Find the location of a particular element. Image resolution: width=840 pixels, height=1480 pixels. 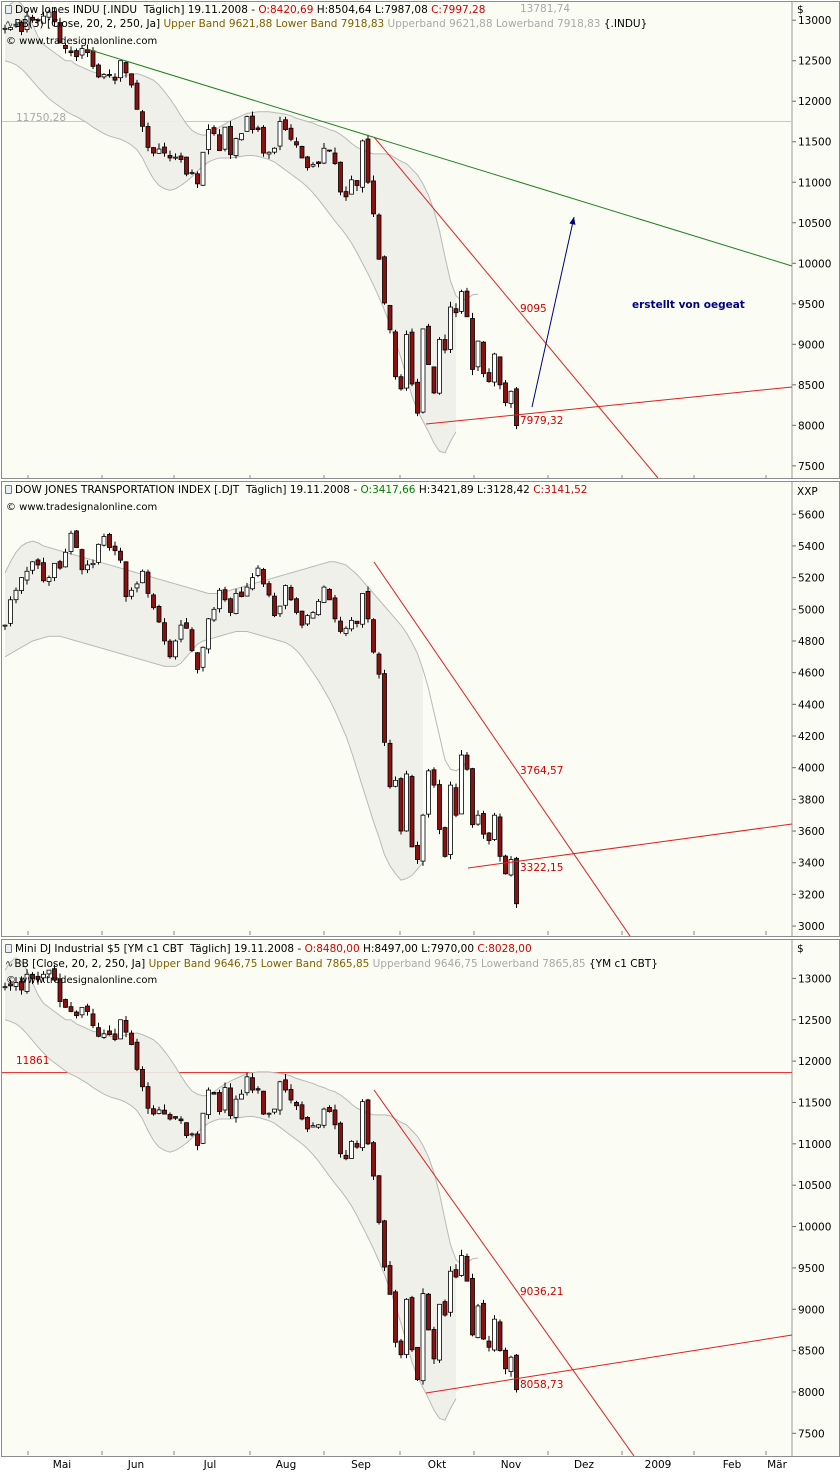

y-tick-label: 8000 is located at coordinates (811, 426).